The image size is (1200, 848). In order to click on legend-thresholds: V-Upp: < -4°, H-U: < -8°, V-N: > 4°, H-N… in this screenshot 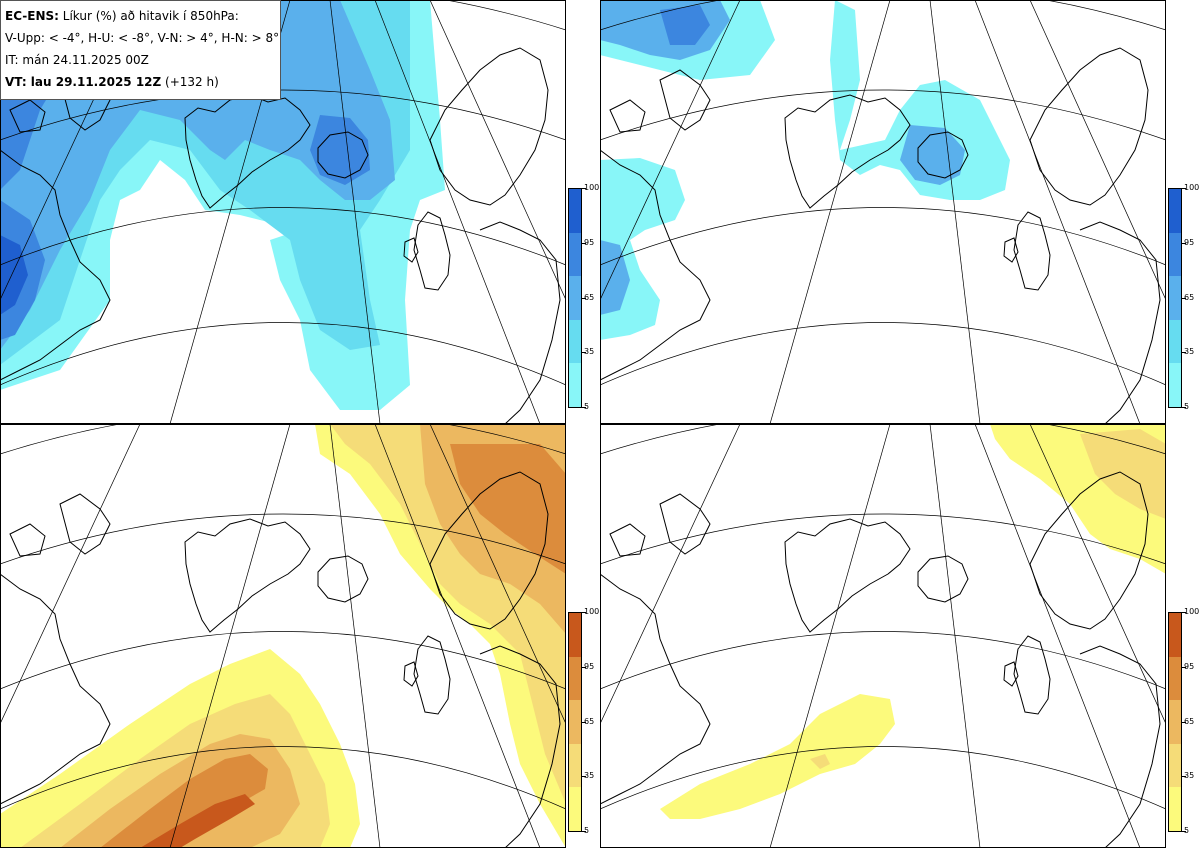, I will do `click(142, 38)`.